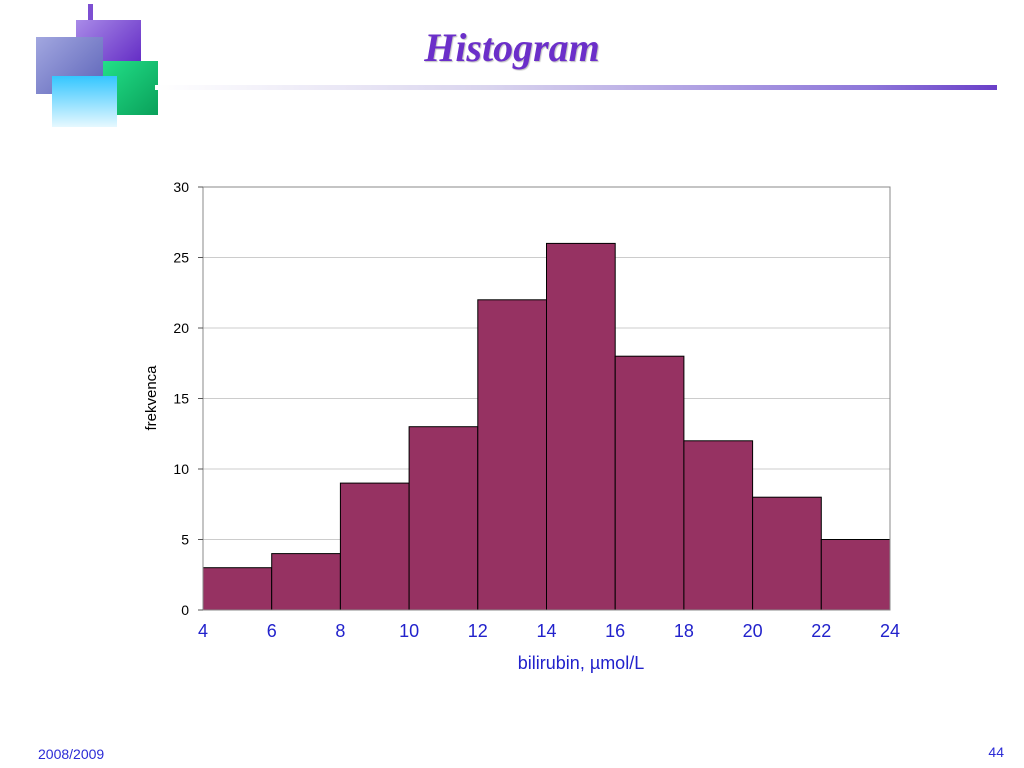  Describe the element at coordinates (181, 469) in the screenshot. I see `y-tick-label: 10` at that location.